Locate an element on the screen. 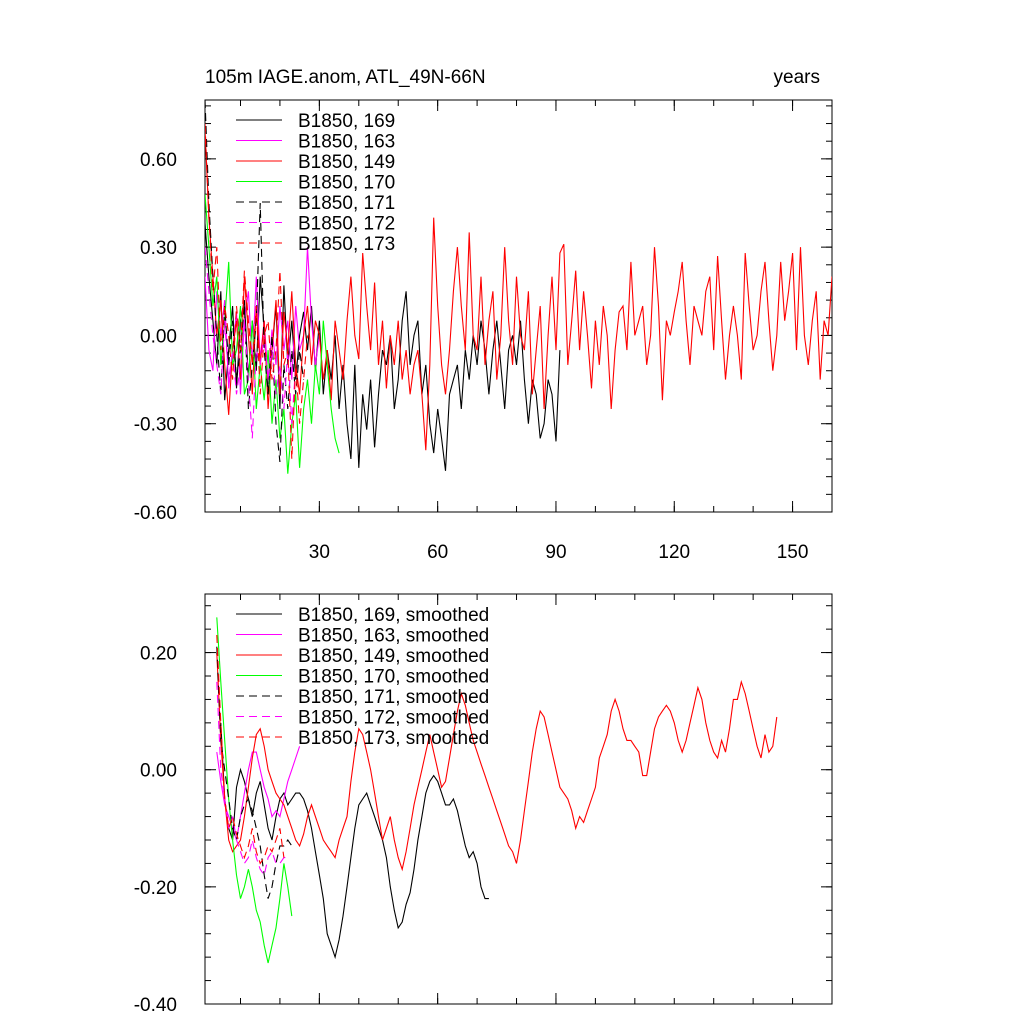 The width and height of the screenshot is (1024, 1029). chart-1-ytick-label: 0.60 is located at coordinates (158, 160).